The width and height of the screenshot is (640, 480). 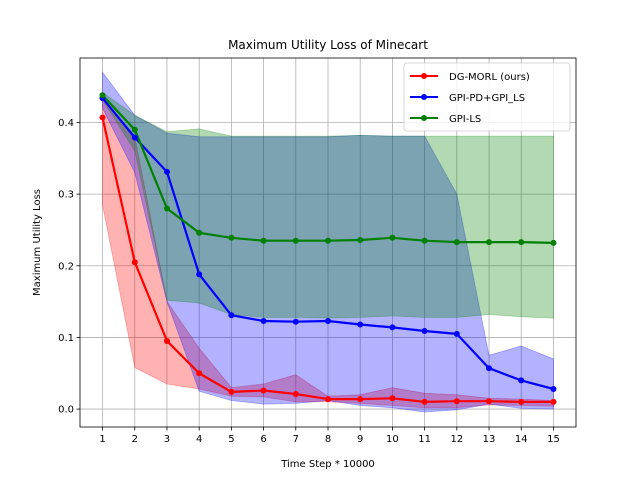 I want to click on legend-label: GPI-LS, so click(x=465, y=119).